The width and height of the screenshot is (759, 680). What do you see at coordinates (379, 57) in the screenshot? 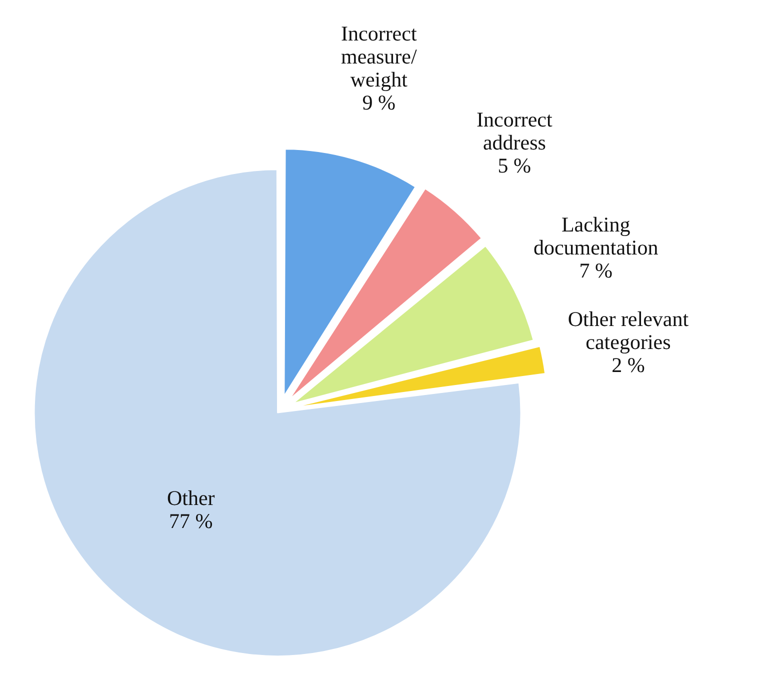
I see `slice-label: Incorrect measure/weight` at bounding box center [379, 57].